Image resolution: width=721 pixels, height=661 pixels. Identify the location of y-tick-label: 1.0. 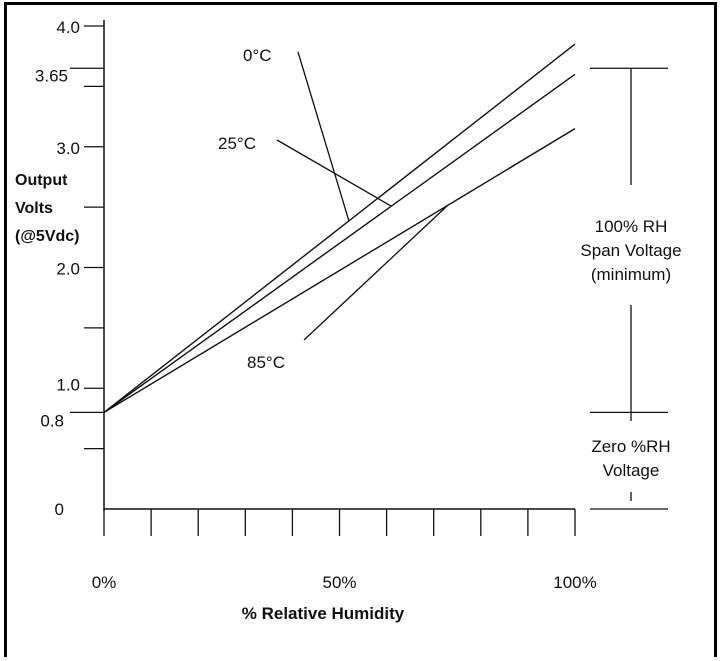
(68, 384).